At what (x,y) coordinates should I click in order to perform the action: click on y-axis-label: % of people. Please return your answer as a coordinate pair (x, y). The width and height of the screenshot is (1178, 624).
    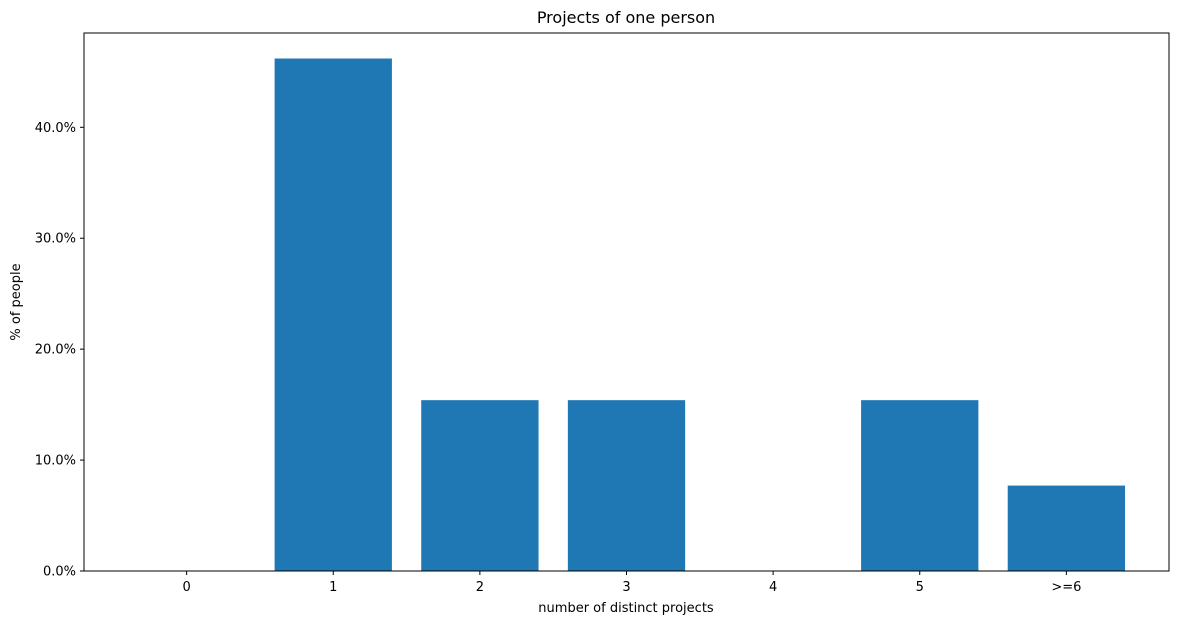
    Looking at the image, I should click on (16, 301).